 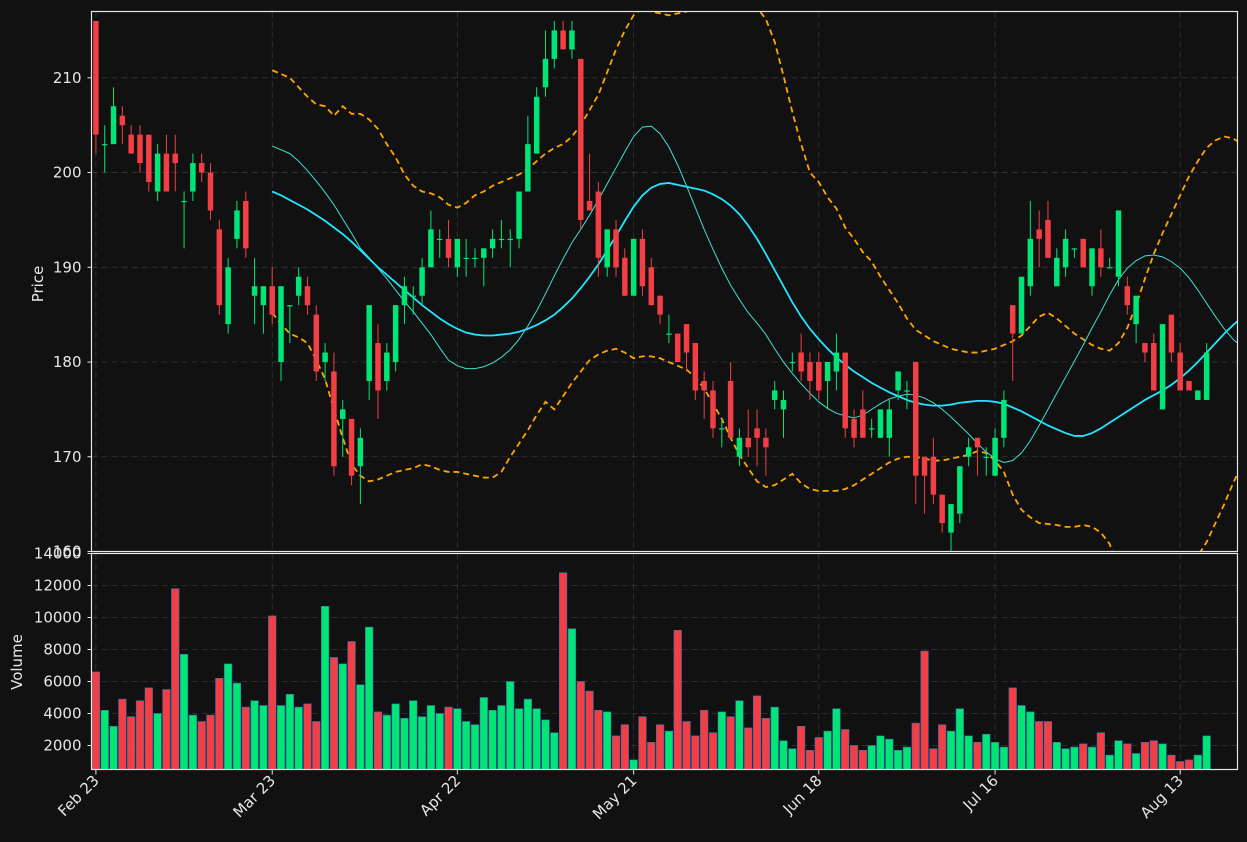 I want to click on price-tick-label: 210, so click(x=67, y=78).